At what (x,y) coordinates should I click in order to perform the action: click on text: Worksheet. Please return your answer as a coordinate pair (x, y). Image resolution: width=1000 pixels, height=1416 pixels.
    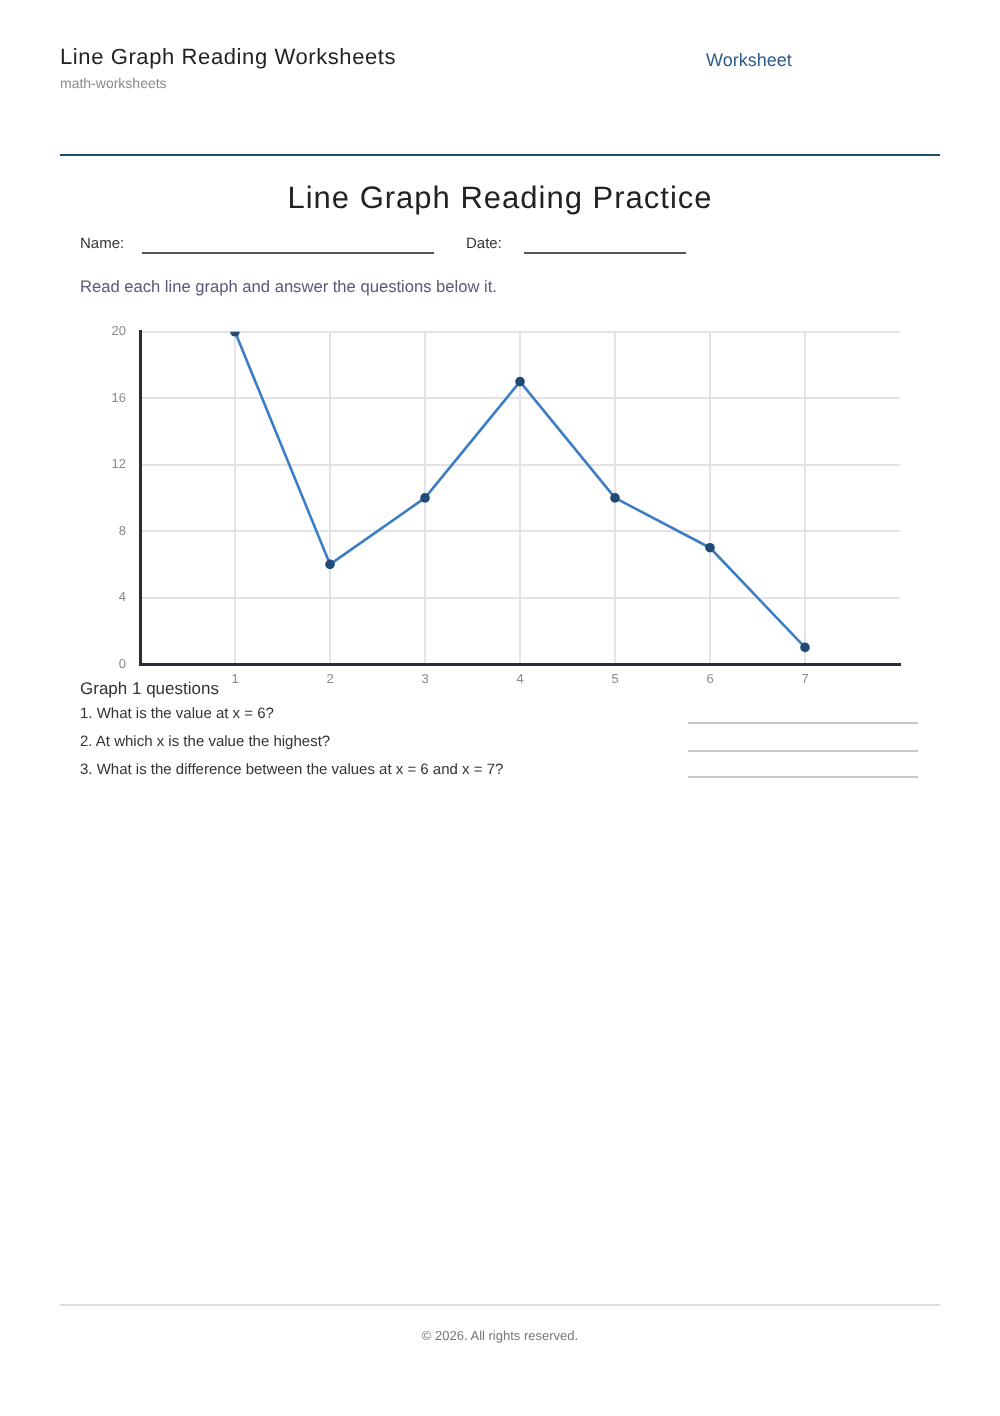
    Looking at the image, I should click on (749, 59).